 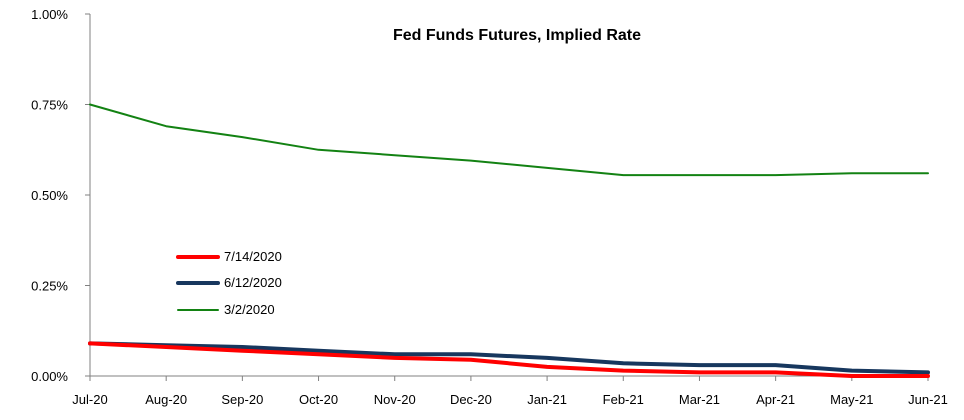 I want to click on x-tick-label: Dec-20, so click(x=471, y=399).